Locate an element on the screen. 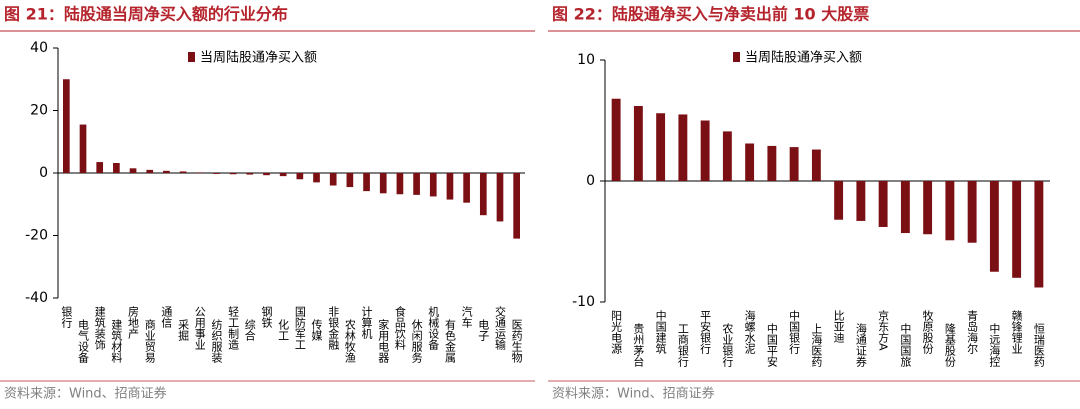 This screenshot has width=1080, height=409. x-tick-label: 恒瑞医药 is located at coordinates (1038, 345).